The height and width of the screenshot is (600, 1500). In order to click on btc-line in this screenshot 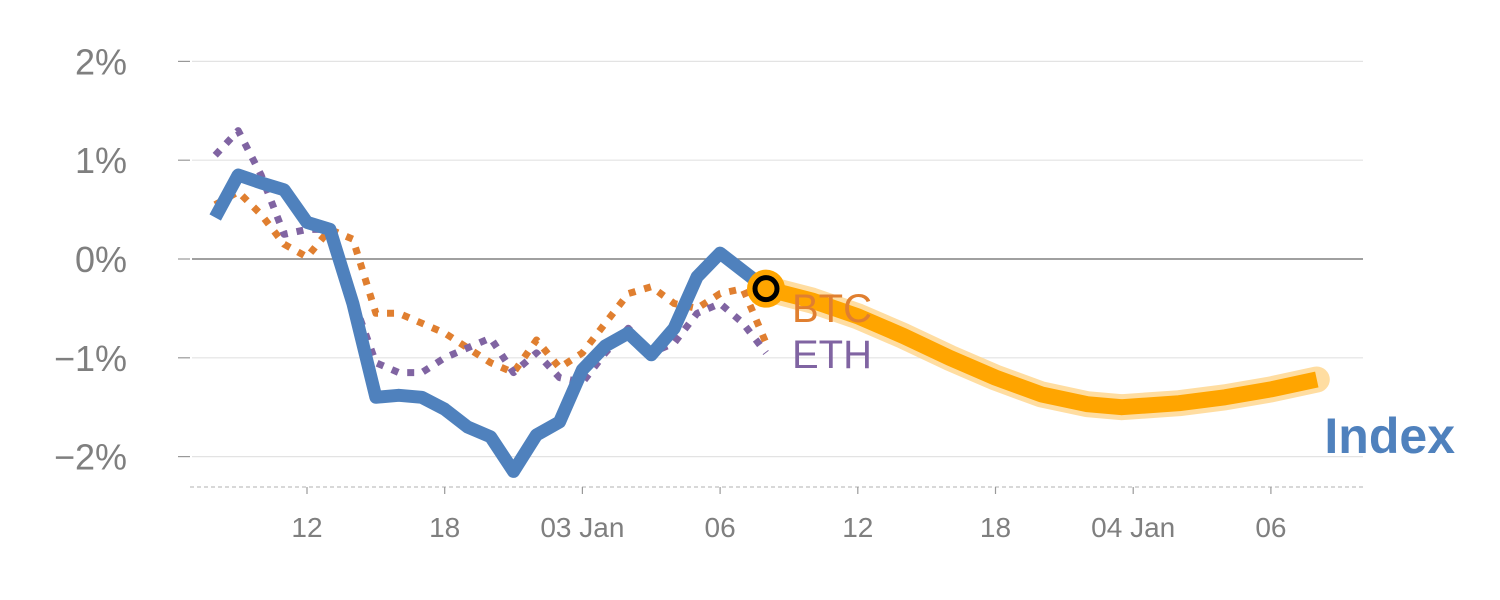, I will do `click(491, 282)`.